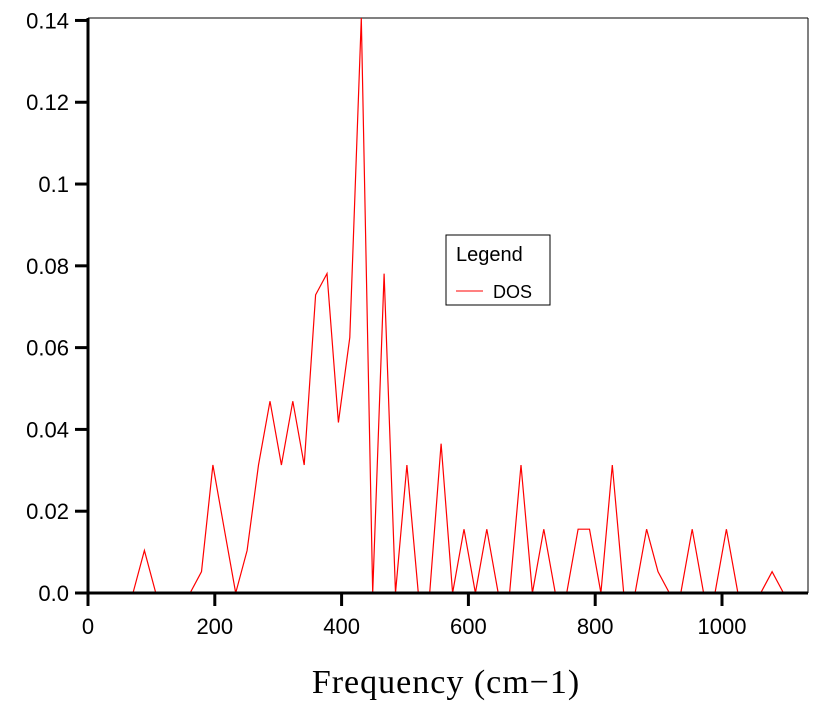 This screenshot has height=716, width=824. Describe the element at coordinates (214, 626) in the screenshot. I see `x-tick-label: 200` at that location.